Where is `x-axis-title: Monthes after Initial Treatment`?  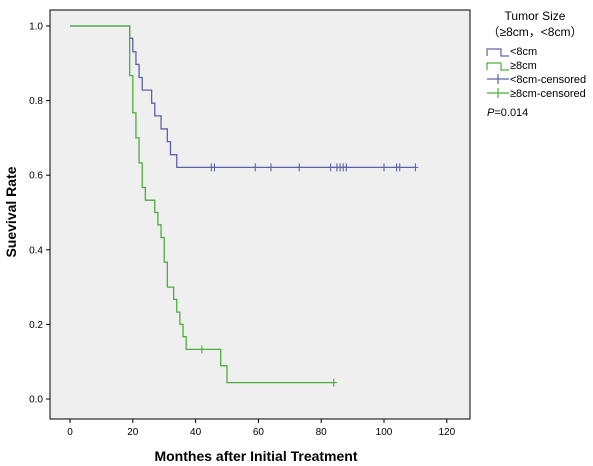
x-axis-title: Monthes after Initial Treatment is located at coordinates (255, 456).